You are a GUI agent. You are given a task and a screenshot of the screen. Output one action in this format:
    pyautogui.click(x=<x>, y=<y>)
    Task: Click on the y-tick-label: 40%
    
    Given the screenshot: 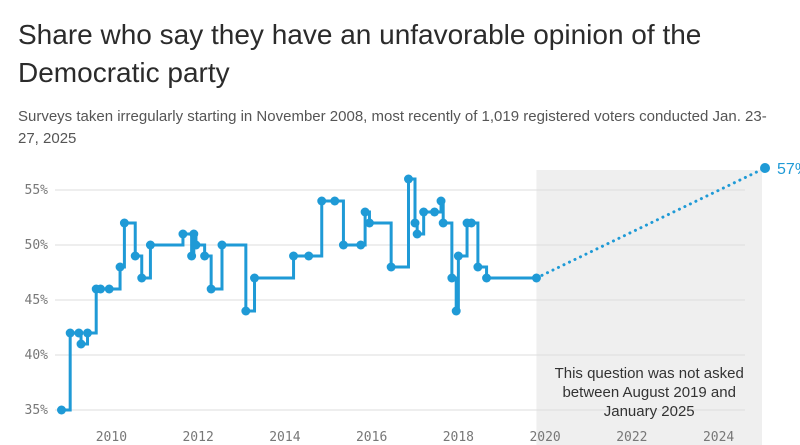 What is the action you would take?
    pyautogui.click(x=37, y=355)
    